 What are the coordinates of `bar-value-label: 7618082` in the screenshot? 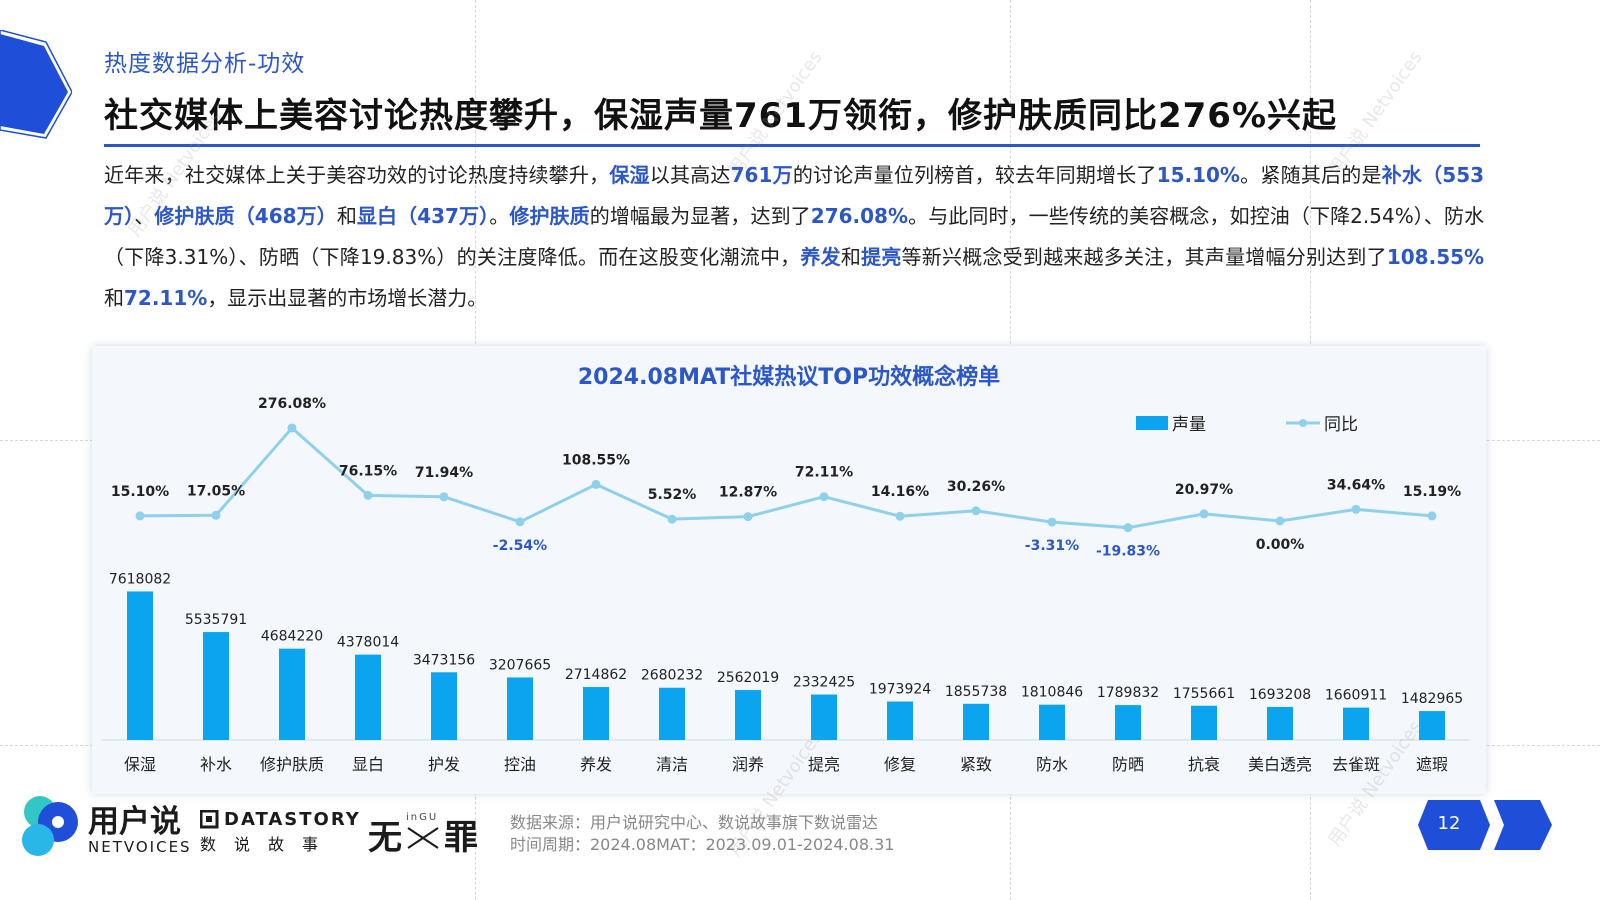 It's located at (140, 579).